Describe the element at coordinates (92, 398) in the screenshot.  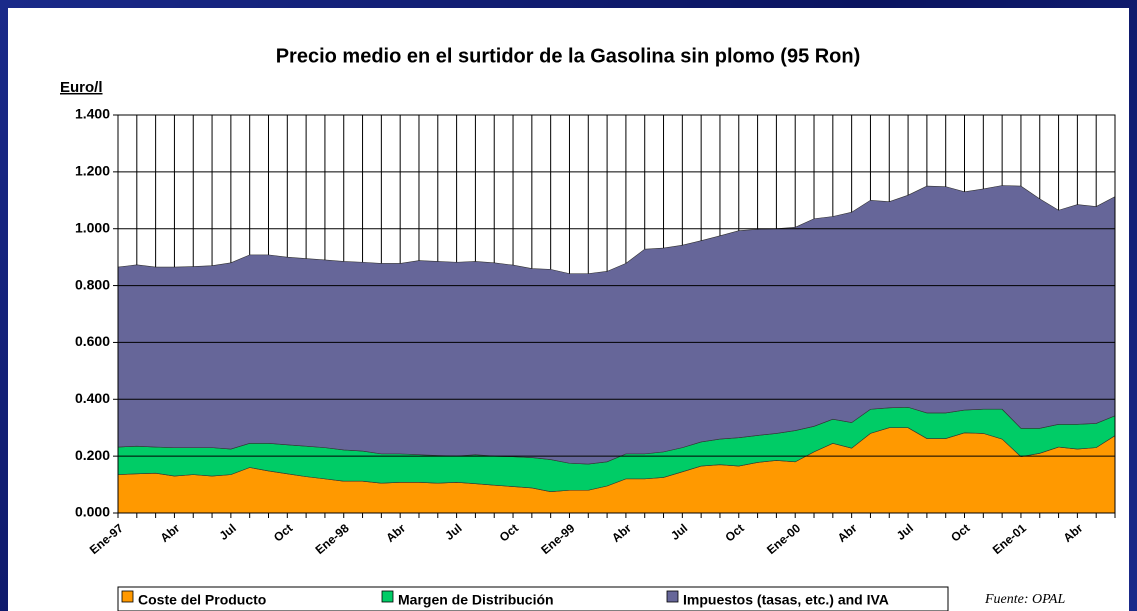
I see `y-tick-label: 0.400` at that location.